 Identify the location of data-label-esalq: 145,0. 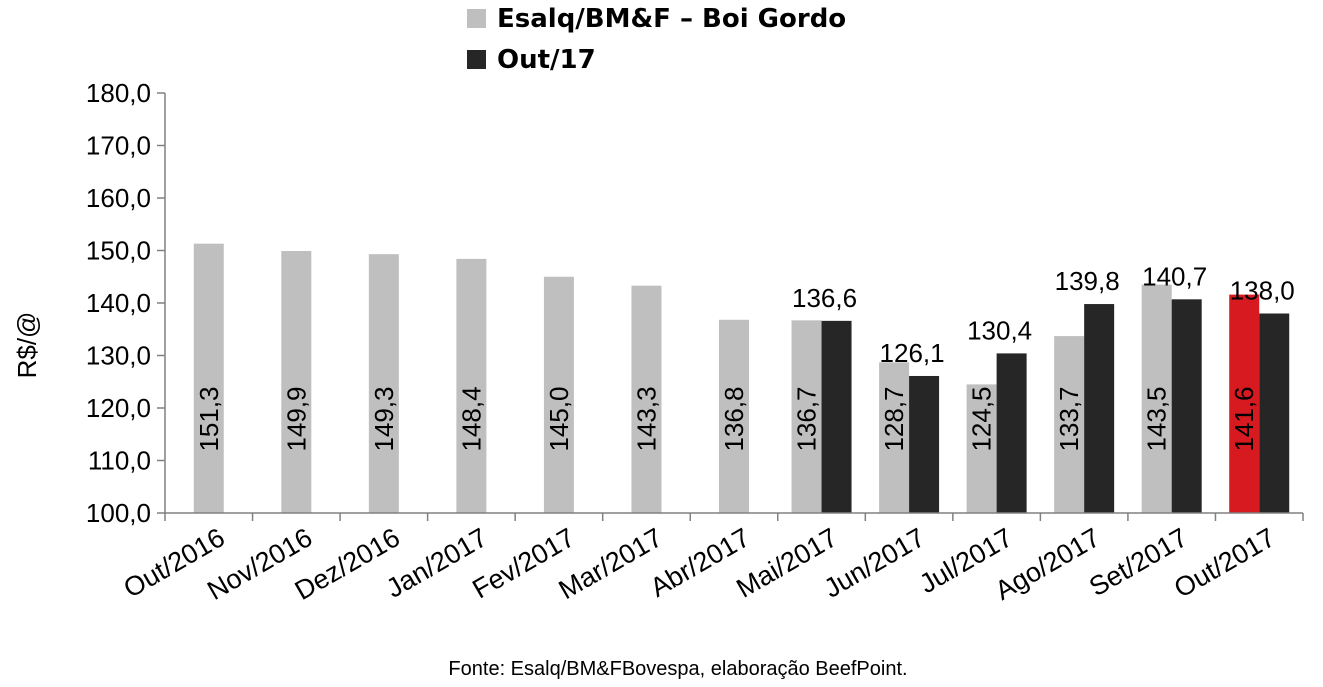
(559, 418).